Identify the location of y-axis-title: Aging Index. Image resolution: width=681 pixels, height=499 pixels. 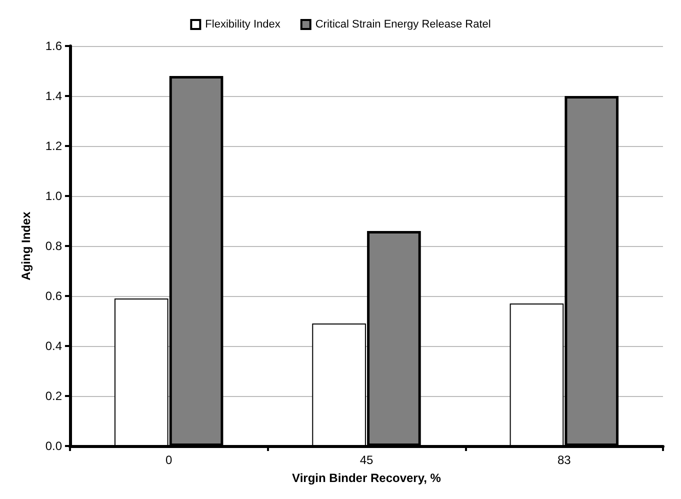
(26, 245).